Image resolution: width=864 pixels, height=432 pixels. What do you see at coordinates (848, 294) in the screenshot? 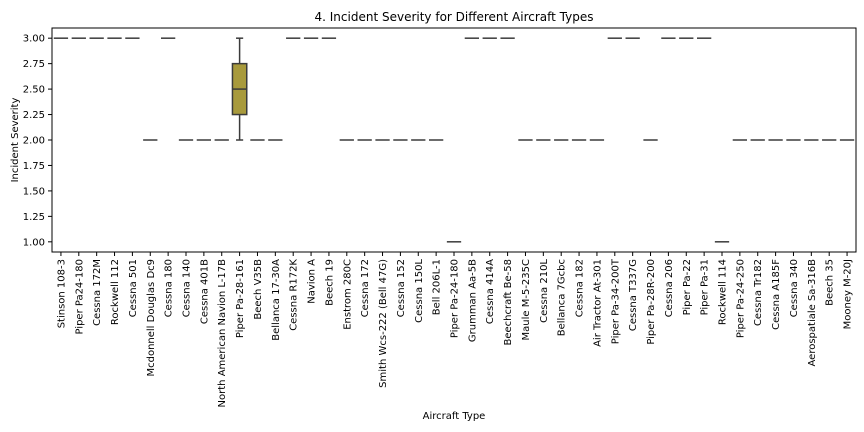
I see `x-tick-label: Mooney M-20J` at bounding box center [848, 294].